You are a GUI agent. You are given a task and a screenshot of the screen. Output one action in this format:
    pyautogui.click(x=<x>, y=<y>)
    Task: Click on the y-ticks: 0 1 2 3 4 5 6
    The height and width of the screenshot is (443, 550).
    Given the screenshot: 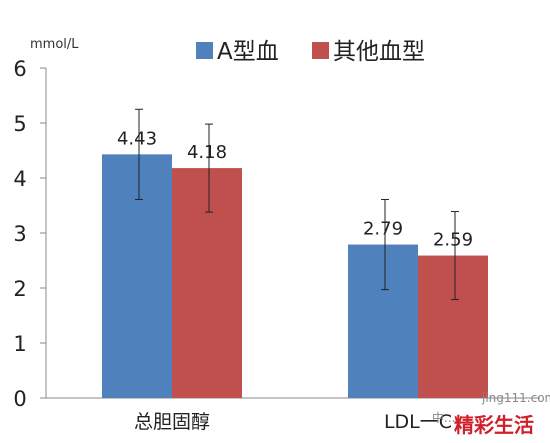 What is the action you would take?
    pyautogui.click(x=29, y=234)
    